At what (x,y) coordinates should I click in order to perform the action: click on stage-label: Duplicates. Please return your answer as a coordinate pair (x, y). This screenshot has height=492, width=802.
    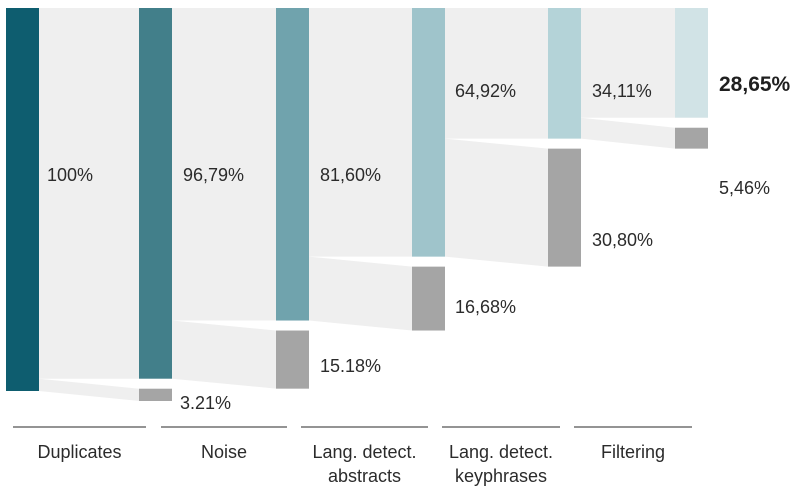
    Looking at the image, I should click on (79, 452).